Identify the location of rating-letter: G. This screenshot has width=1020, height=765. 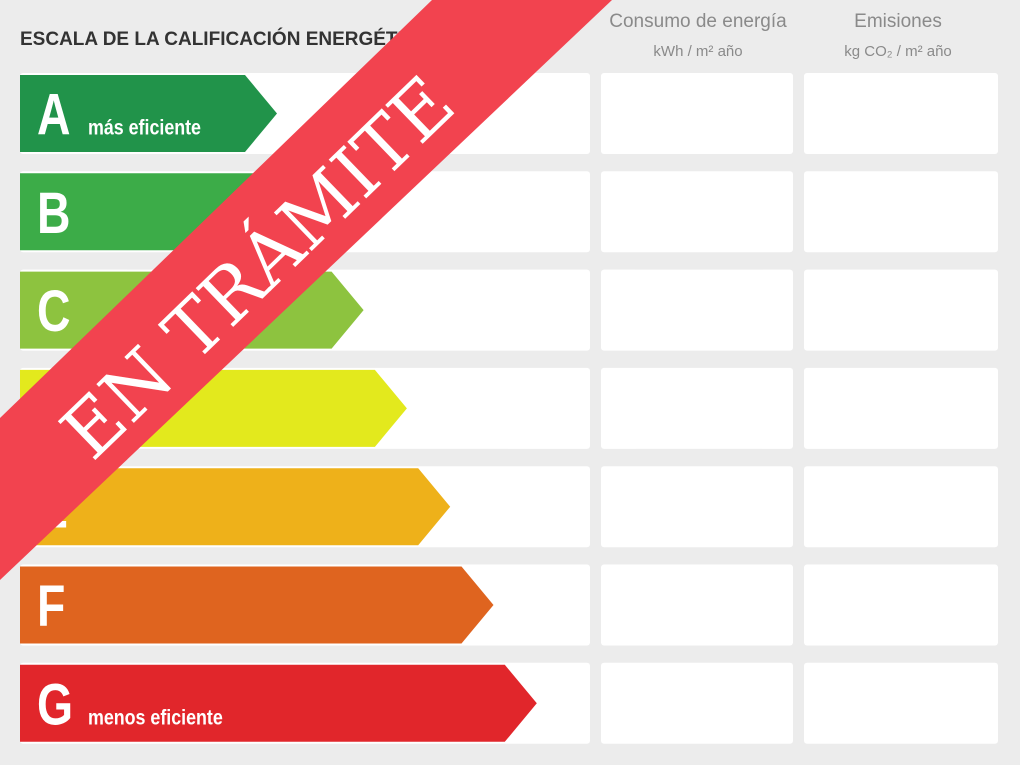
(55, 704).